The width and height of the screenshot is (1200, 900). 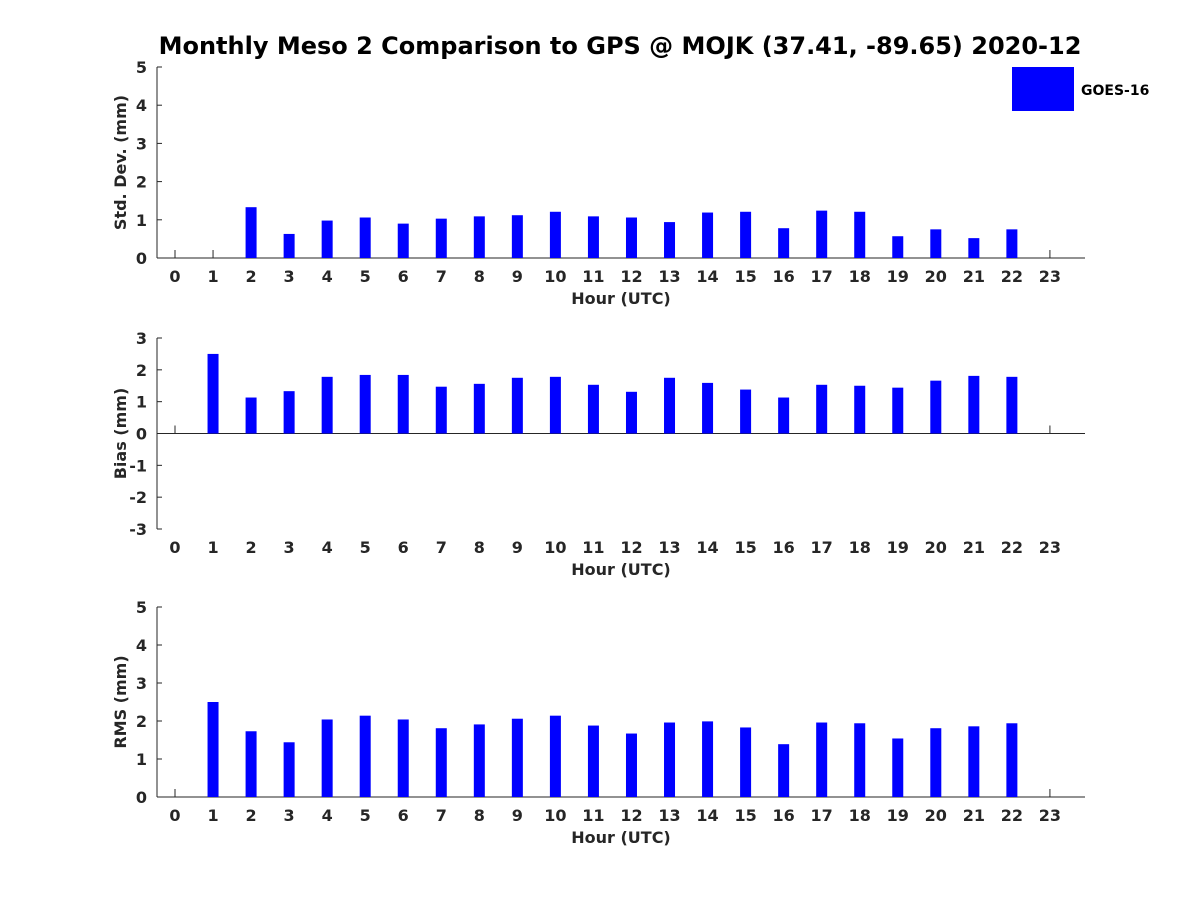 I want to click on legend-label-goes-16: GOES-16, so click(x=1115, y=91).